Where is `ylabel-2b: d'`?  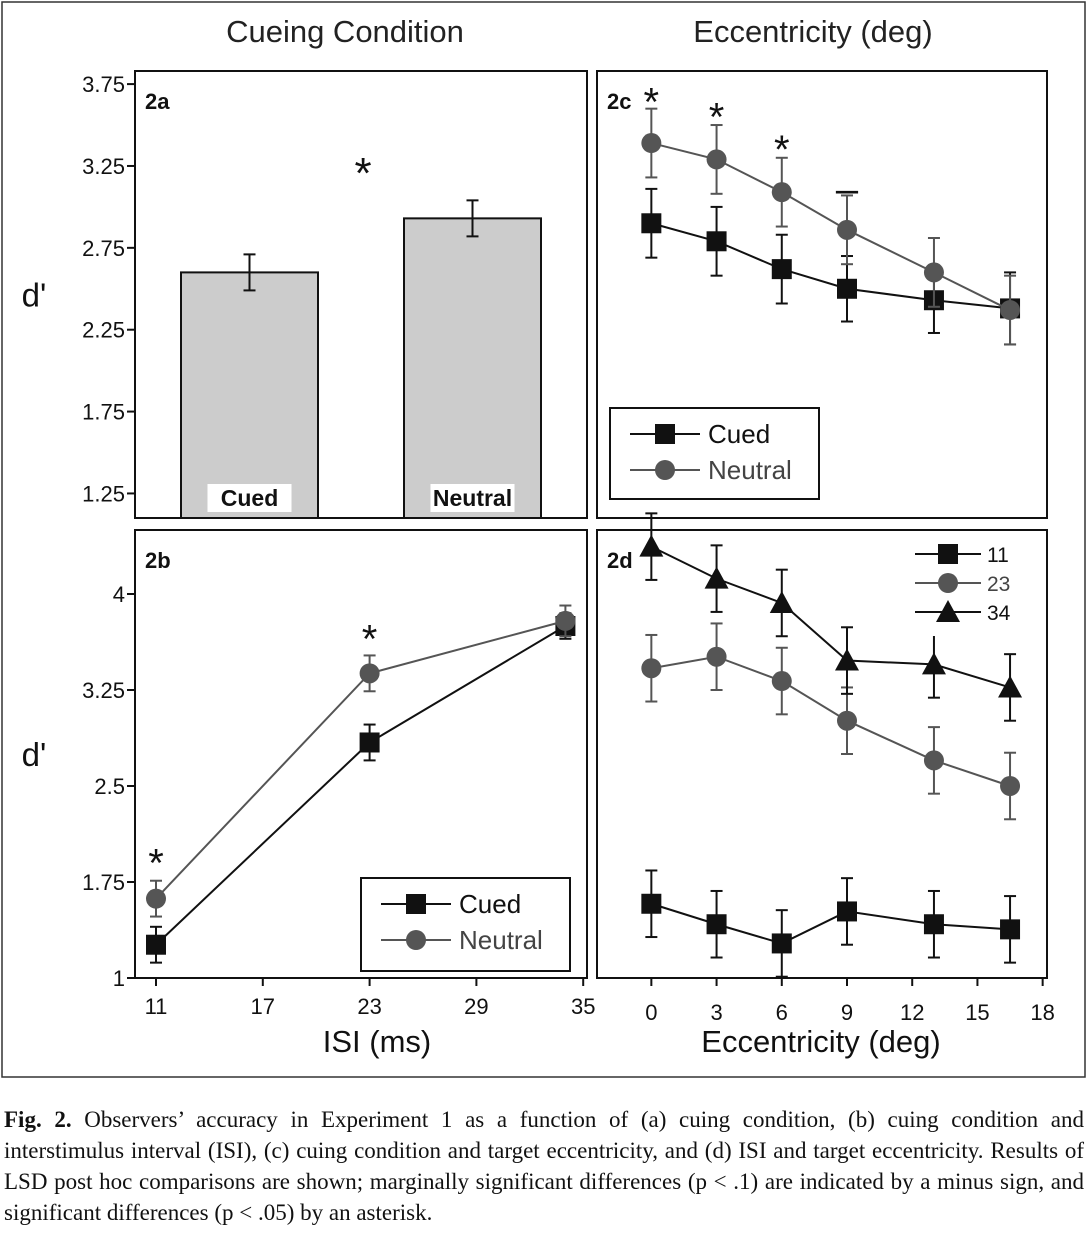
ylabel-2b: d' is located at coordinates (34, 754).